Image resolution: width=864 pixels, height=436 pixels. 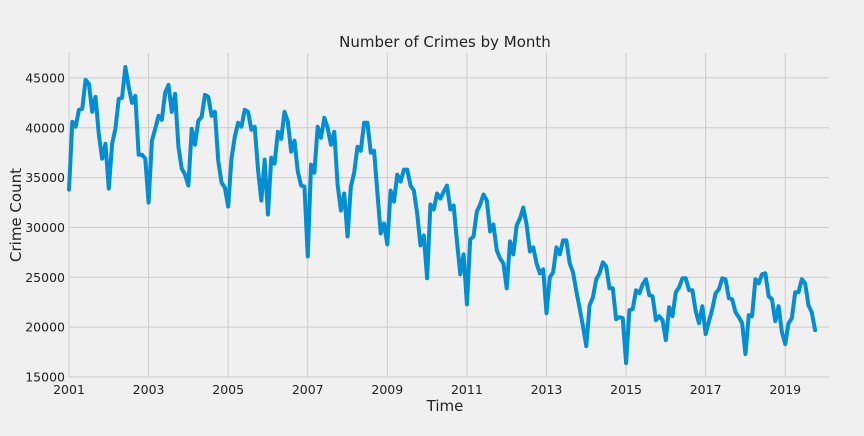 I want to click on x-tick-label: 2003, so click(x=149, y=389).